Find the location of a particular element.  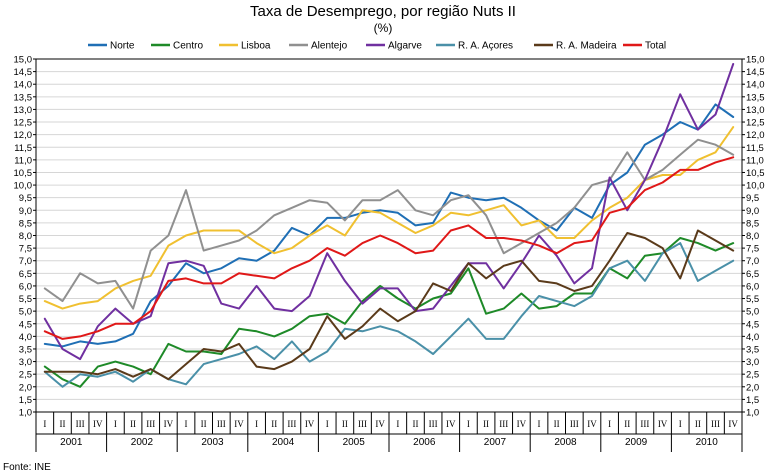

y-tick-label: 5,5 is located at coordinates (25, 299).